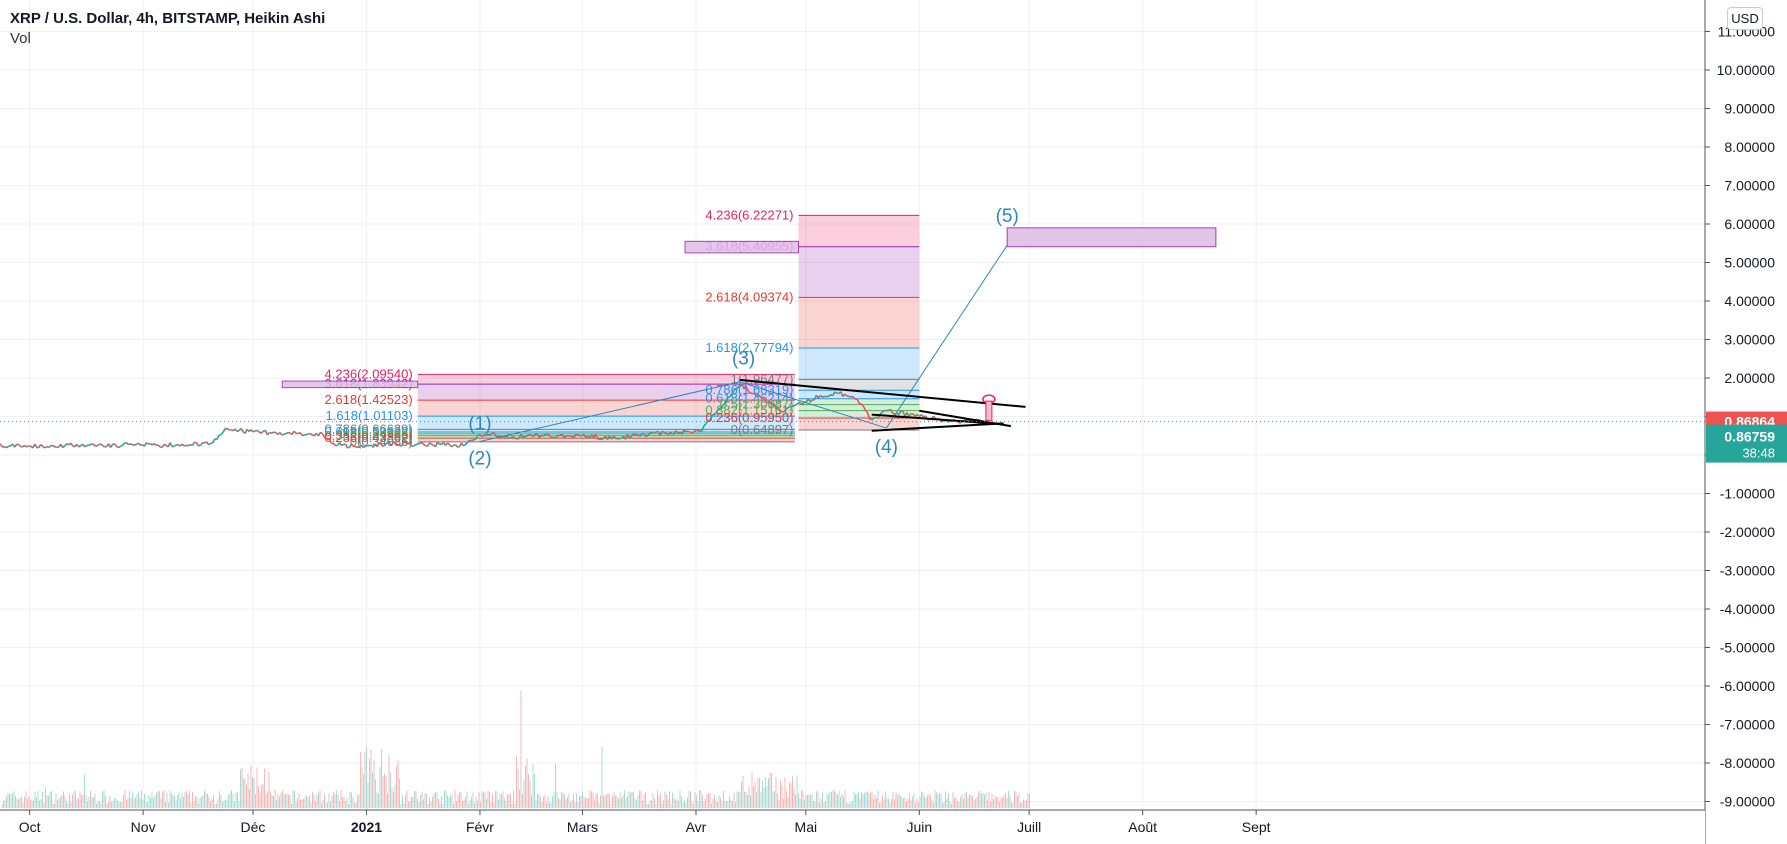  I want to click on y-tick-label: -6.00000, so click(1747, 686).